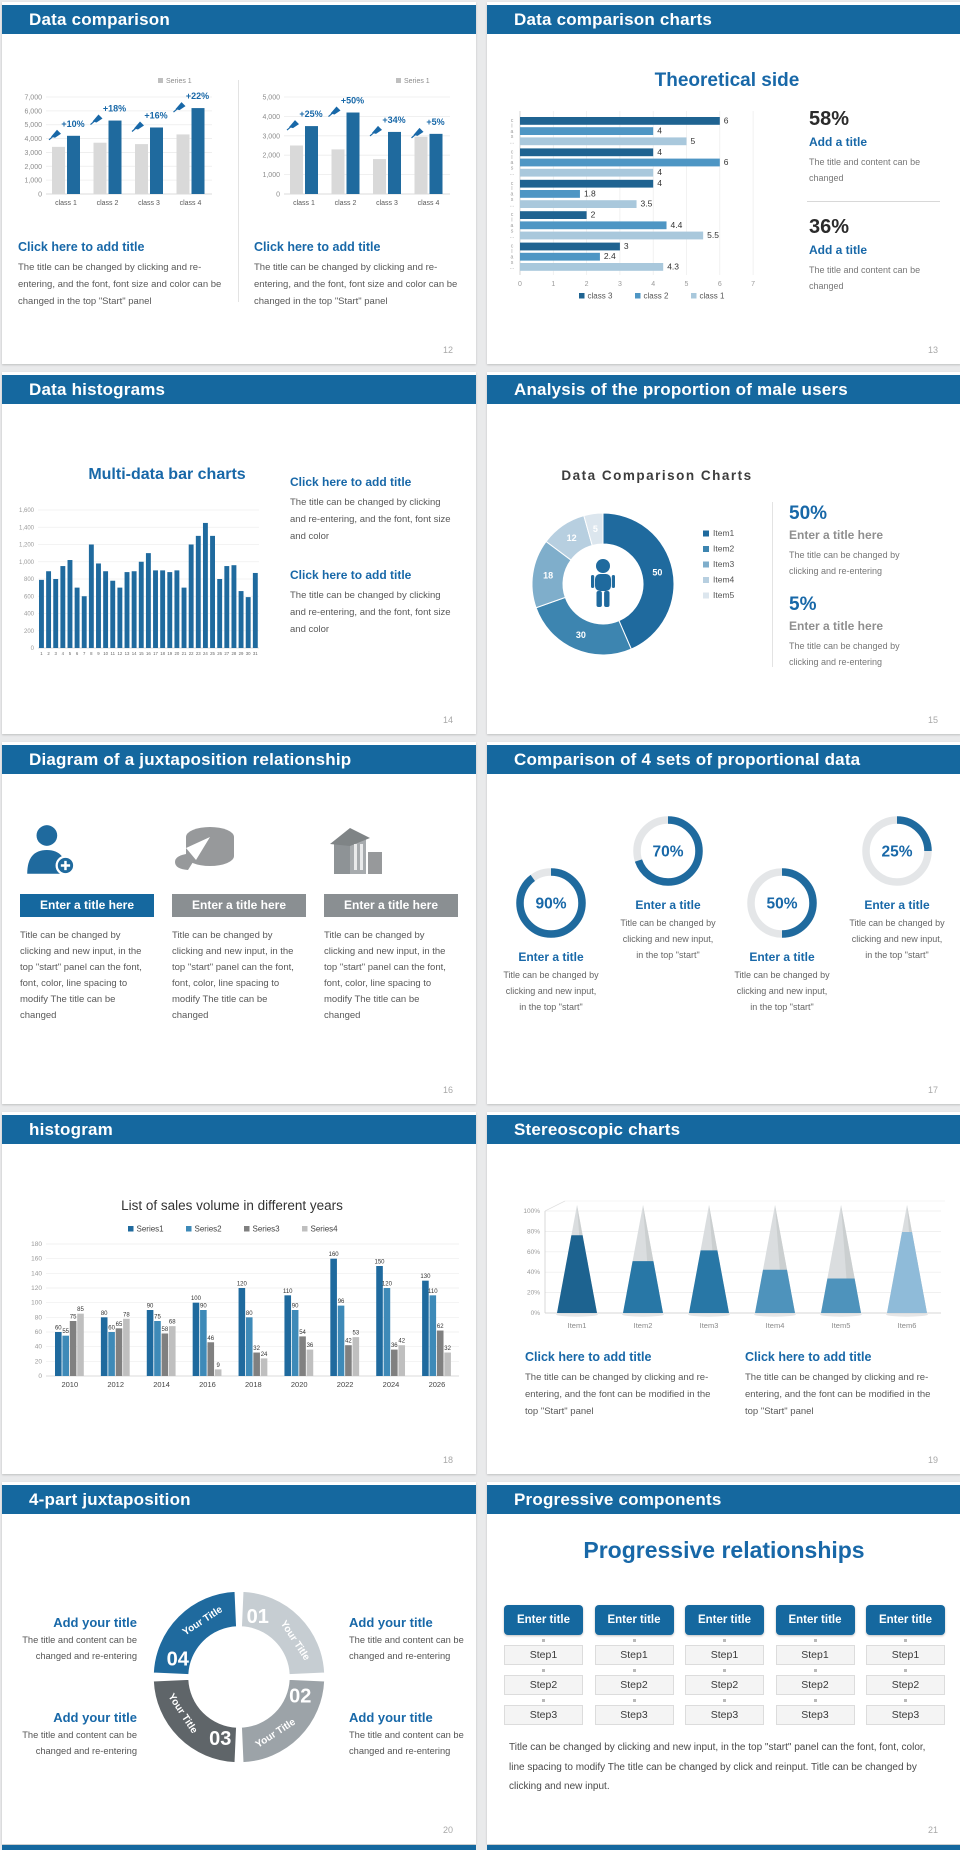 This screenshot has width=960, height=1850. Describe the element at coordinates (99, 19) in the screenshot. I see `slide-title: Data comparison` at that location.